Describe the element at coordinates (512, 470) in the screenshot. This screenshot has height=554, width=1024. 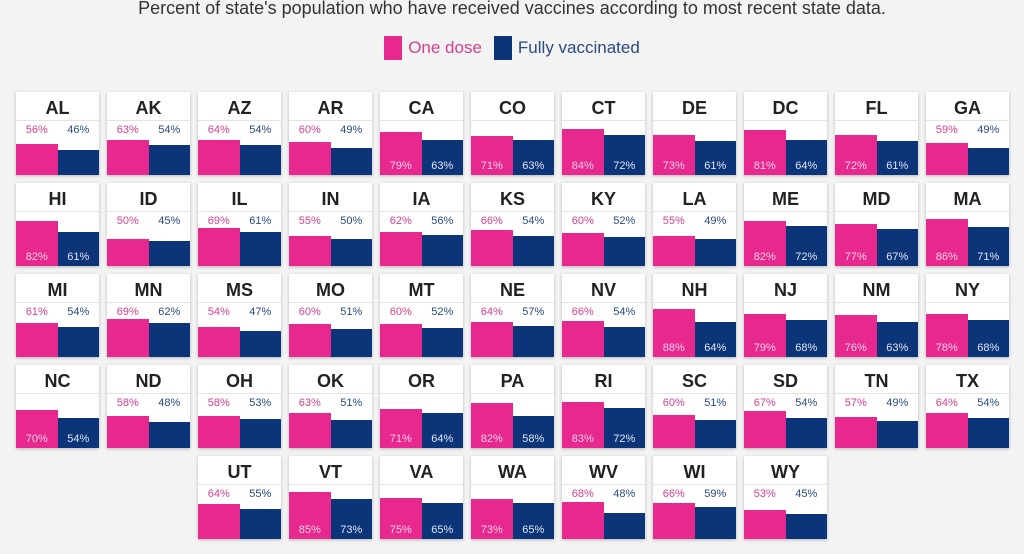
I see `state-label: WA` at that location.